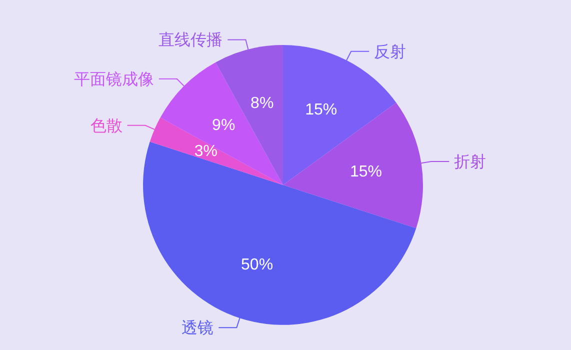  I want to click on slice-label: 直线传播, so click(190, 40).